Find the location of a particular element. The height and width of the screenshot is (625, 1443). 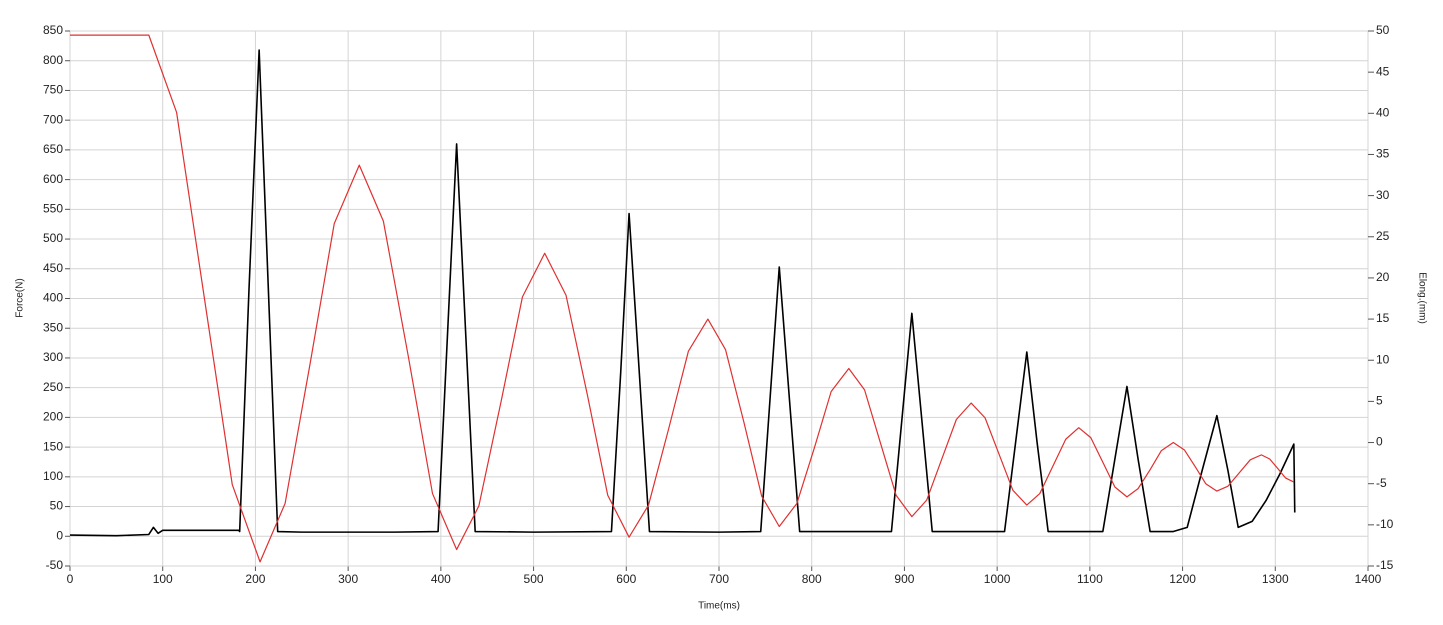

y2-tick-label: -15 is located at coordinates (1385, 565).